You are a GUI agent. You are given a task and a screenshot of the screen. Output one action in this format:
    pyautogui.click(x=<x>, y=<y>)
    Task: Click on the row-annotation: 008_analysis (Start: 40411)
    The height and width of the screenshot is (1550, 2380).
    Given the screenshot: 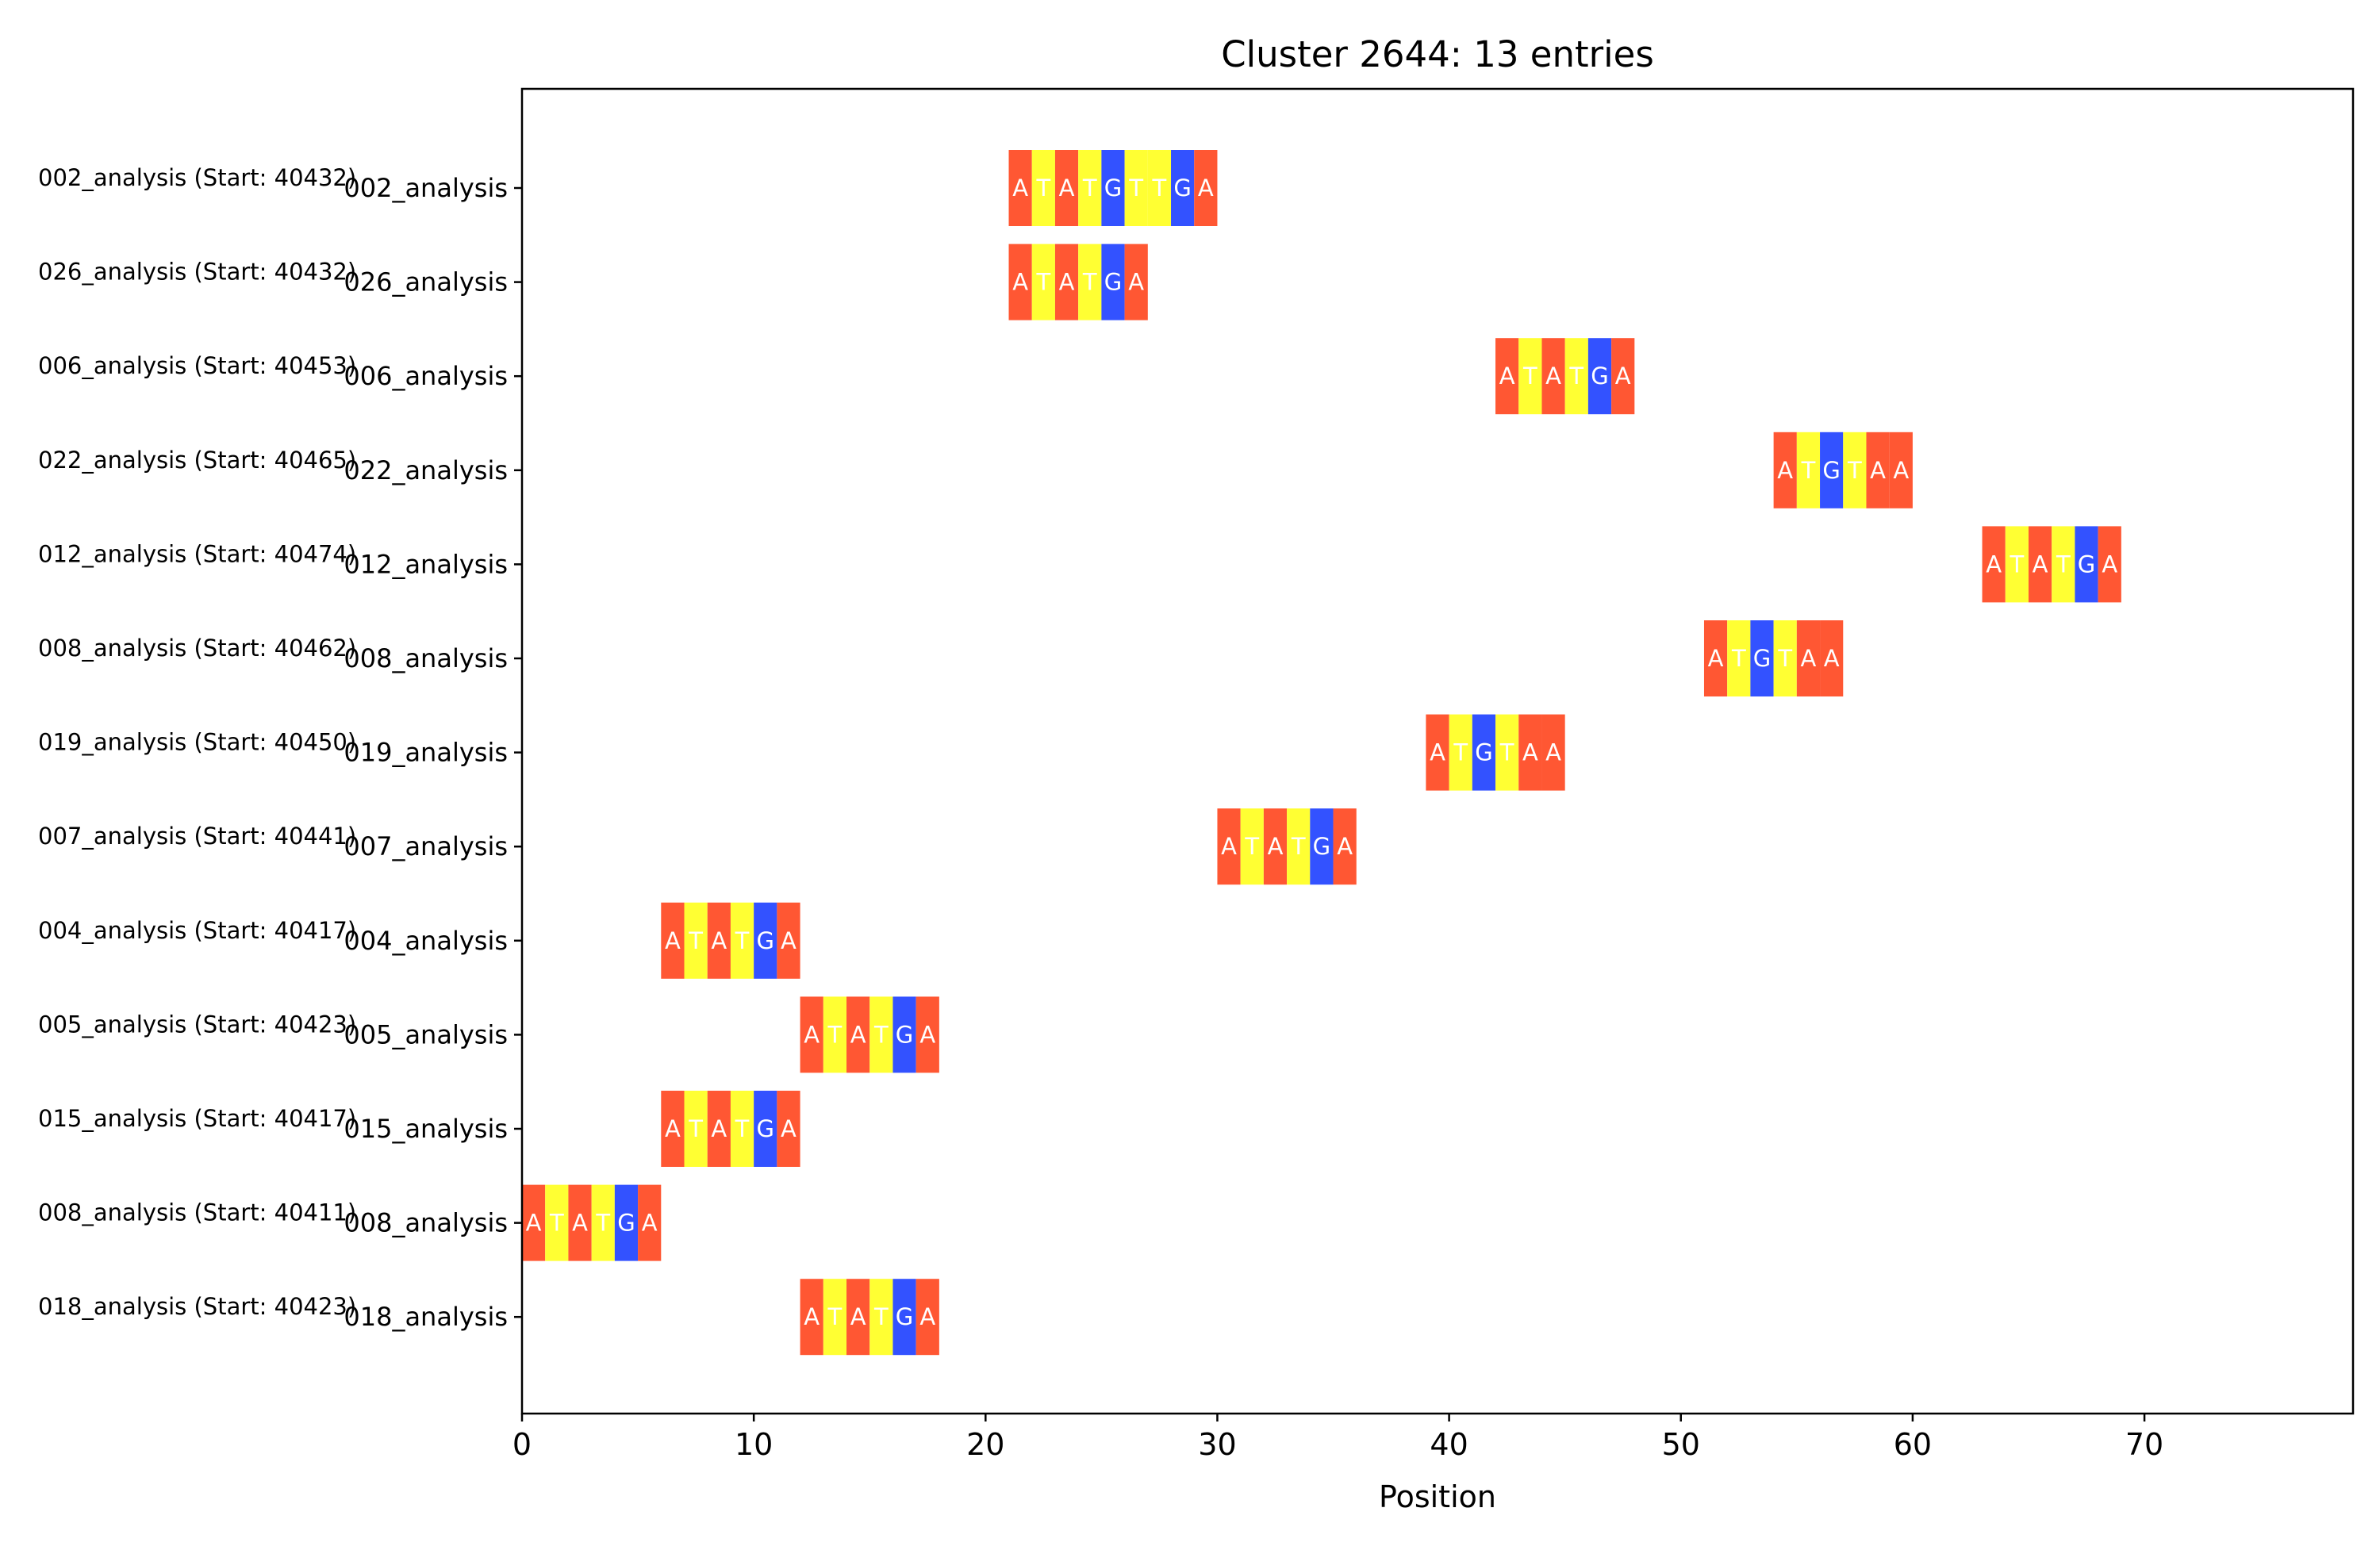 What is the action you would take?
    pyautogui.click(x=197, y=1213)
    